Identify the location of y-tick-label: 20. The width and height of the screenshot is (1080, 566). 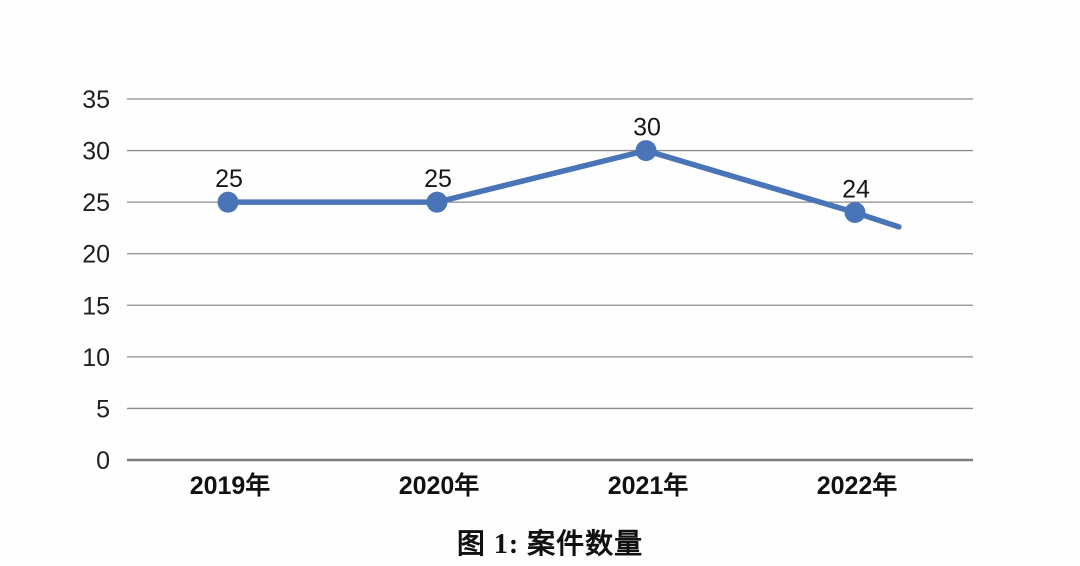
(96, 255).